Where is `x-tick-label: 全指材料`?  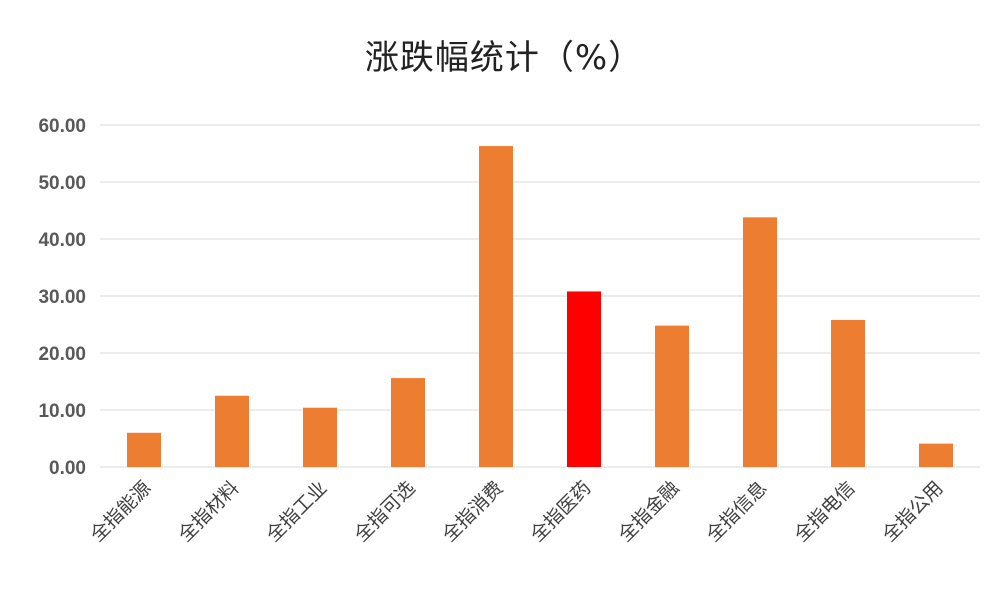 x-tick-label: 全指材料 is located at coordinates (208, 511).